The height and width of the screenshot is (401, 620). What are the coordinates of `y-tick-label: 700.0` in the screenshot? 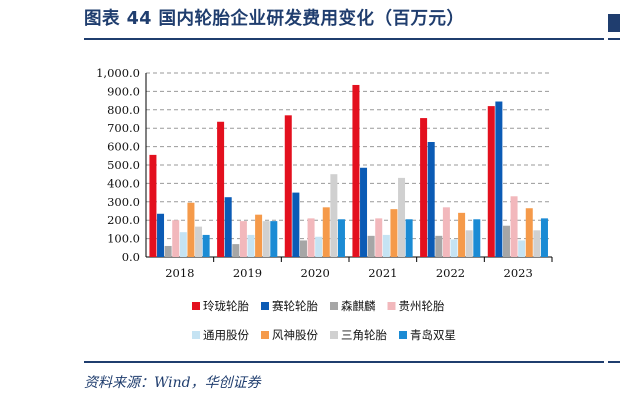 It's located at (123, 128).